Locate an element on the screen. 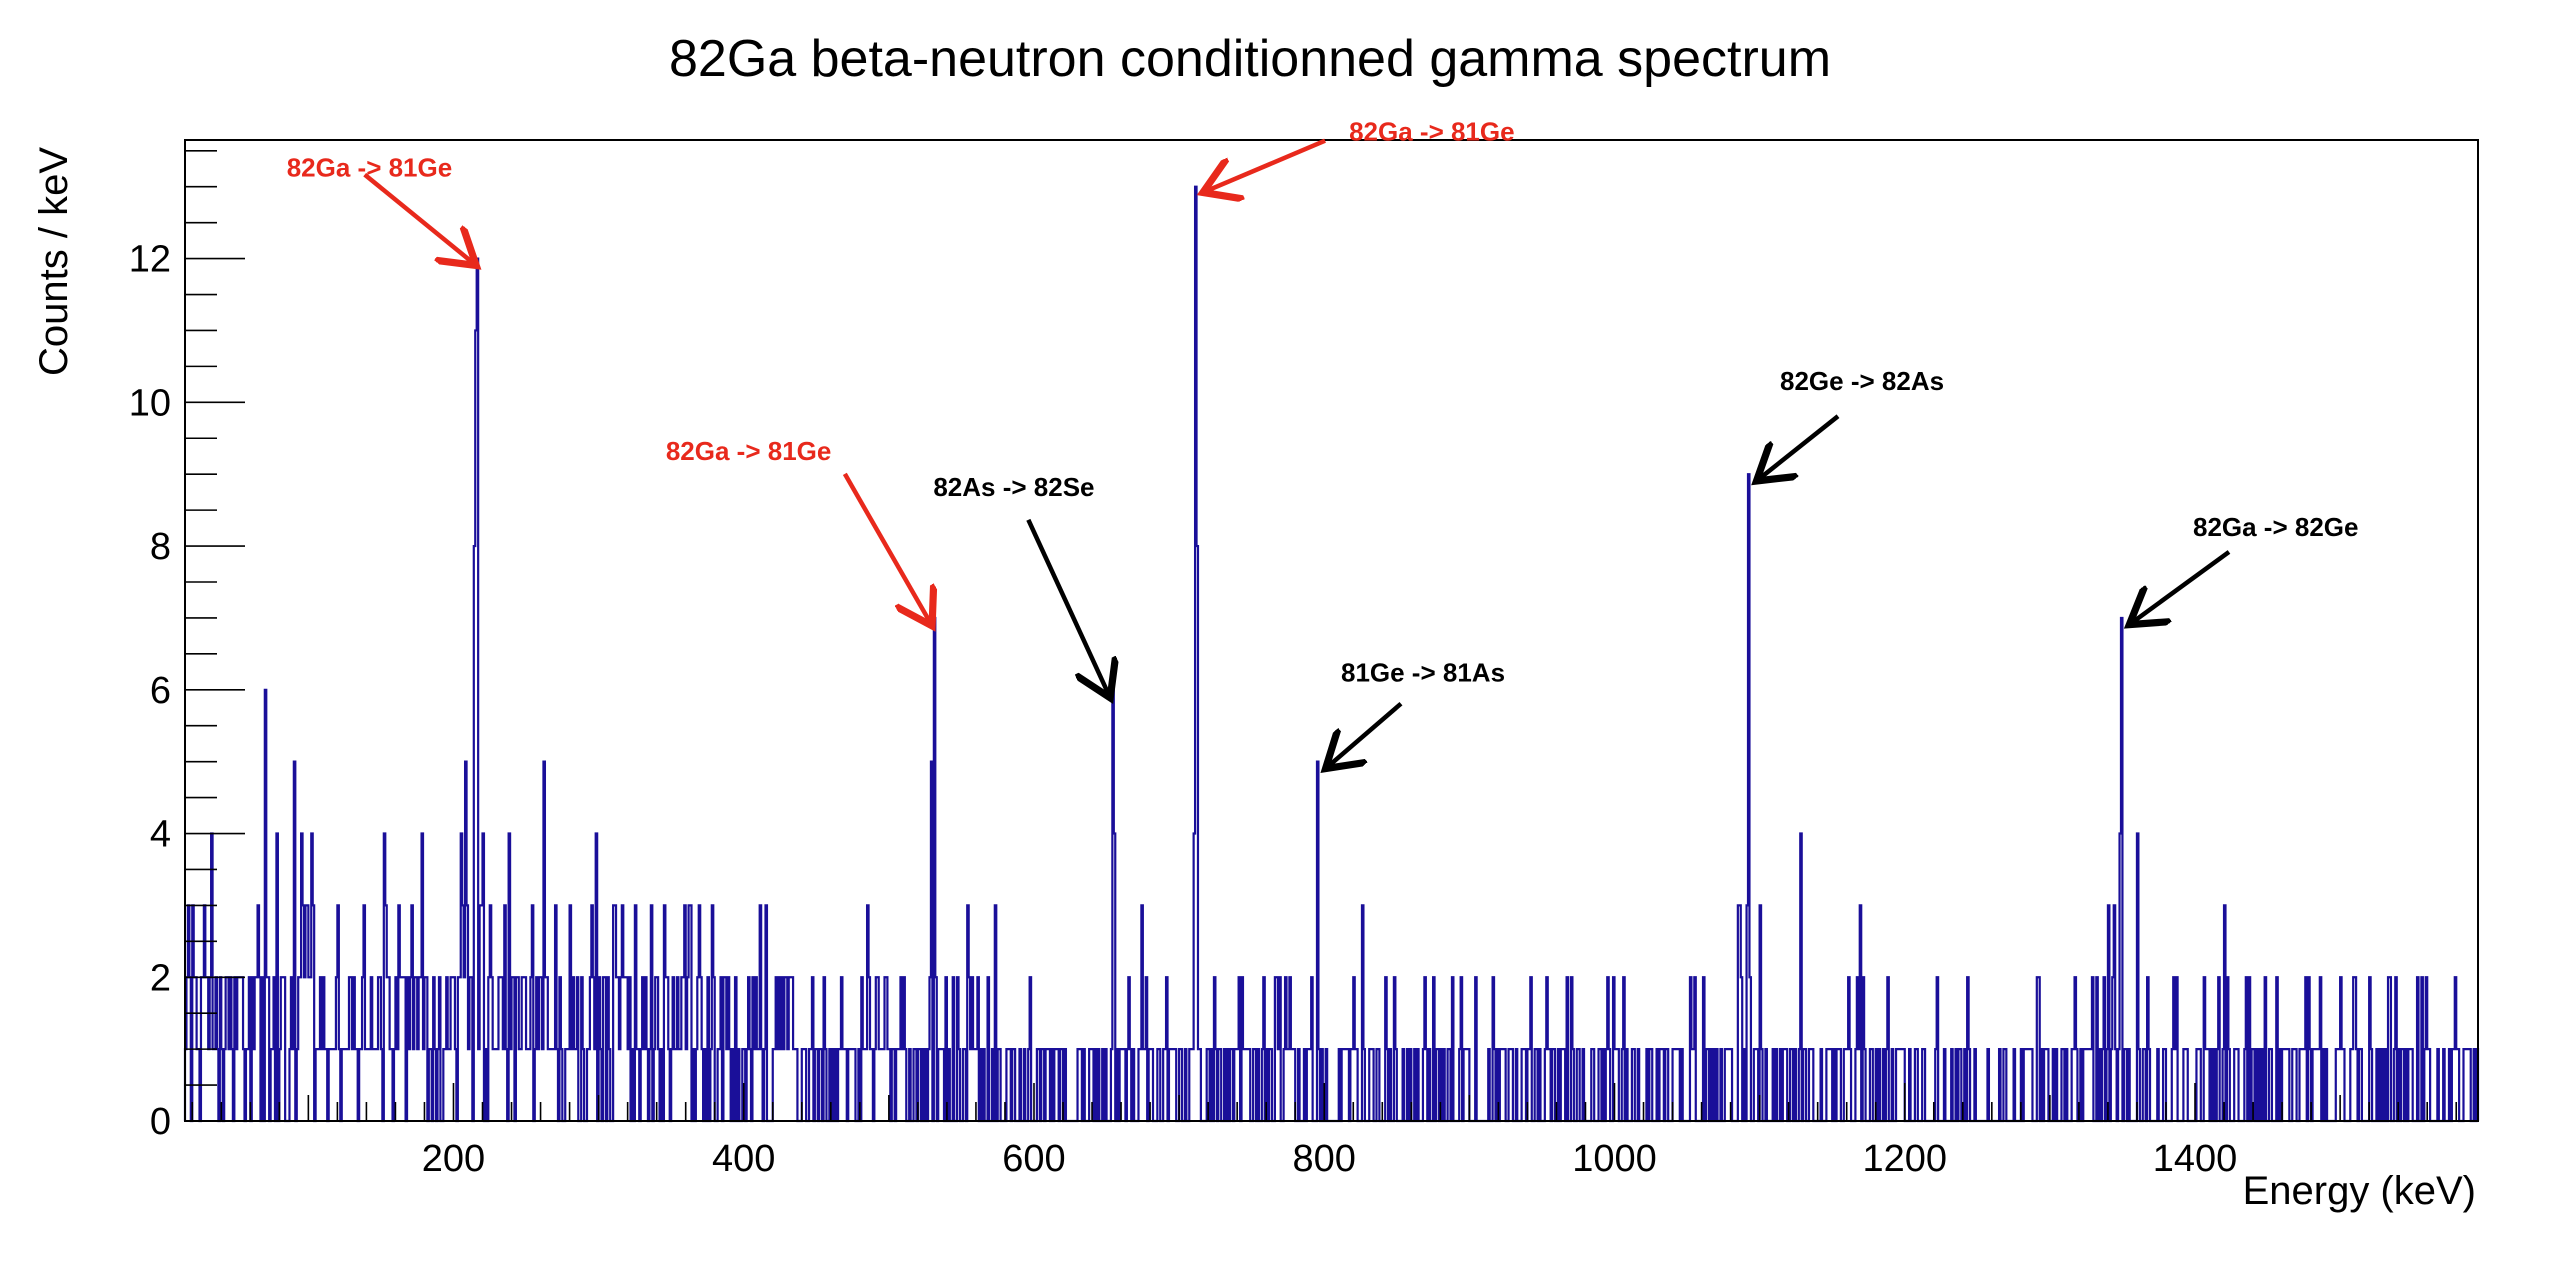 Image resolution: width=2558 pixels, height=1270 pixels. y-tick-label: 8 is located at coordinates (160, 547).